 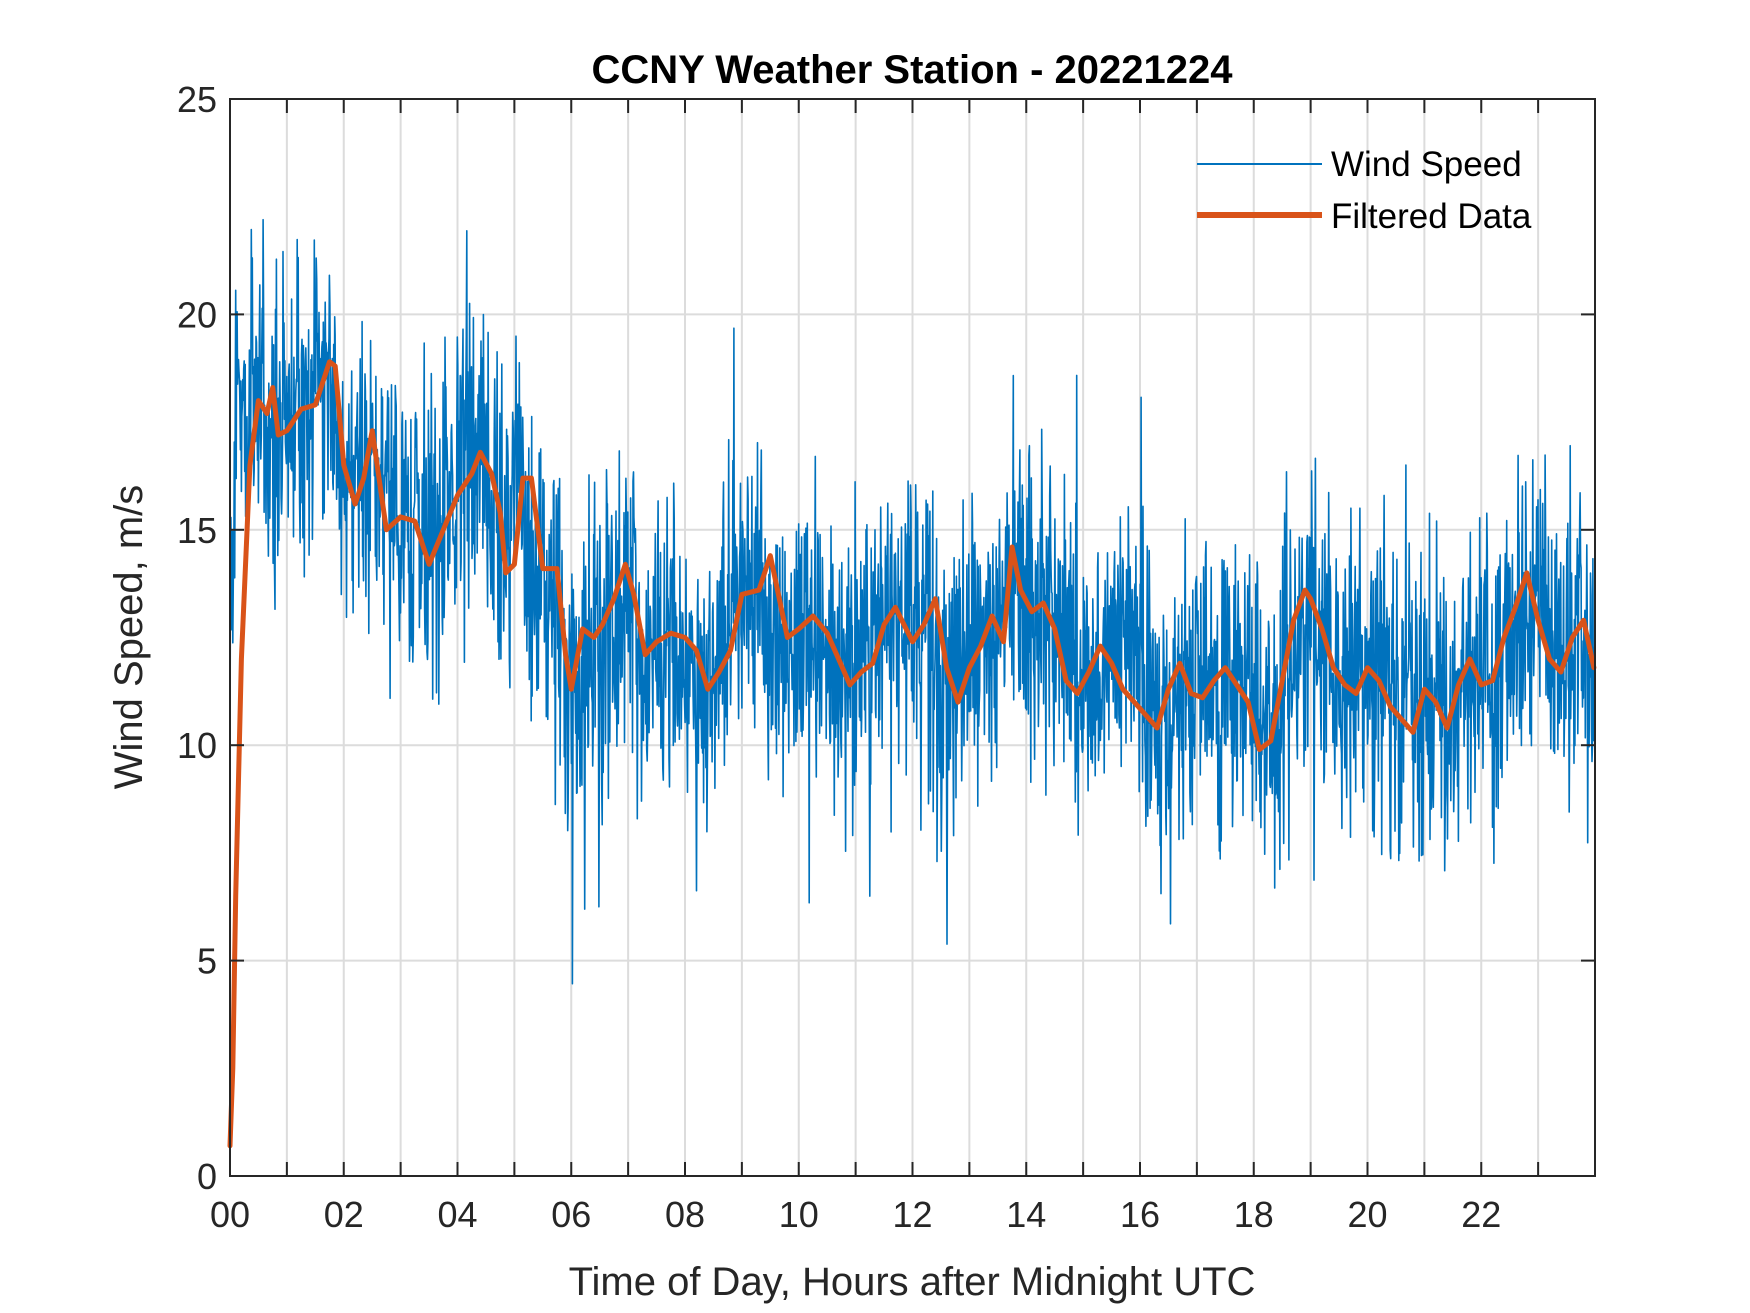 I want to click on legend-label-filtered-data: Filtered Data, so click(x=1431, y=216).